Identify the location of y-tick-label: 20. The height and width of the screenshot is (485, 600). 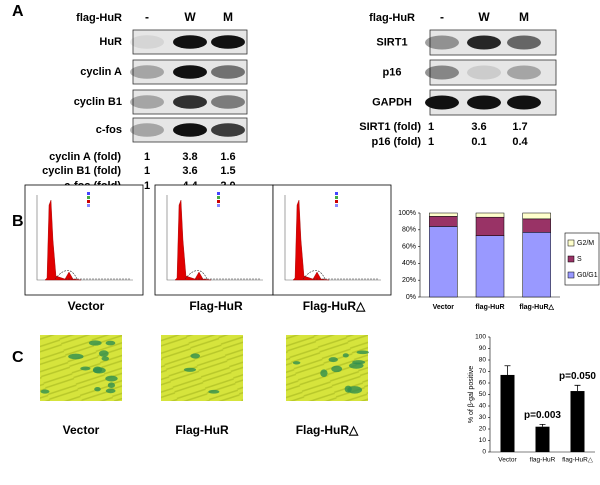
(483, 429).